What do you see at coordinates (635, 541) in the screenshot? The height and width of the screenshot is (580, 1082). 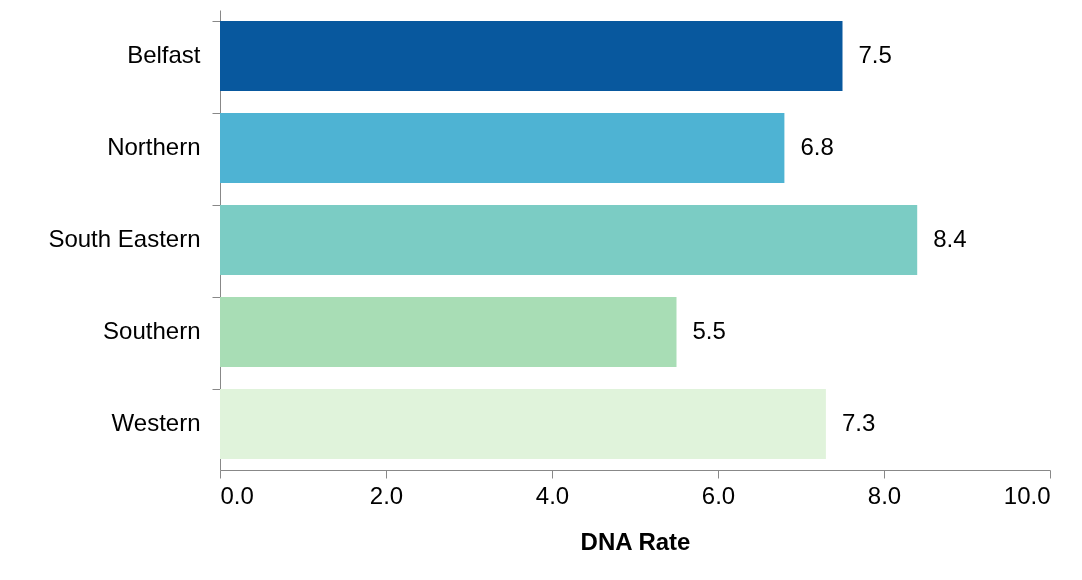 I see `x-axis-title: DNA Rate` at bounding box center [635, 541].